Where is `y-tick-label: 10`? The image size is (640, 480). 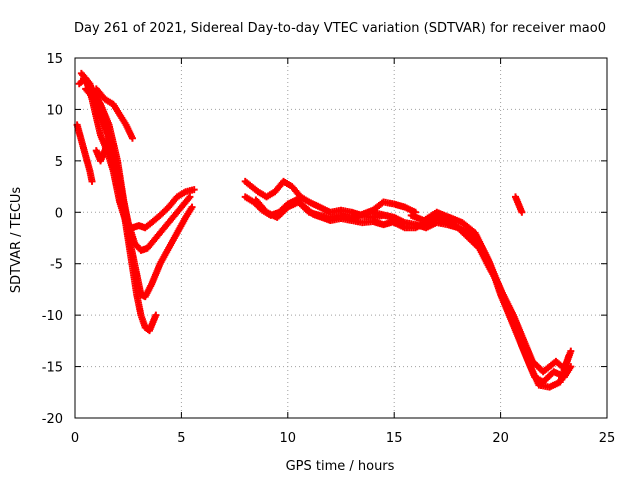
y-tick-label: 10 is located at coordinates (54, 110).